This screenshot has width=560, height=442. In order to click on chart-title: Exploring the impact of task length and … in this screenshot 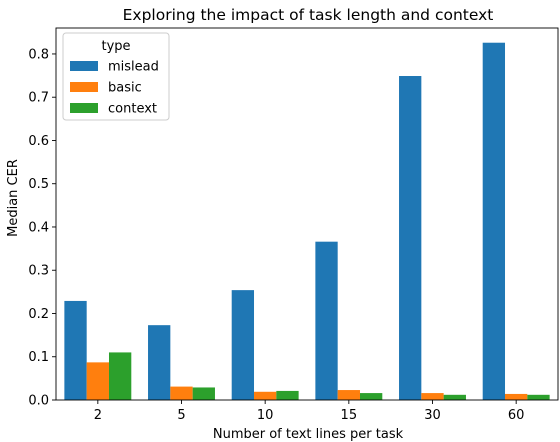, I will do `click(308, 15)`.